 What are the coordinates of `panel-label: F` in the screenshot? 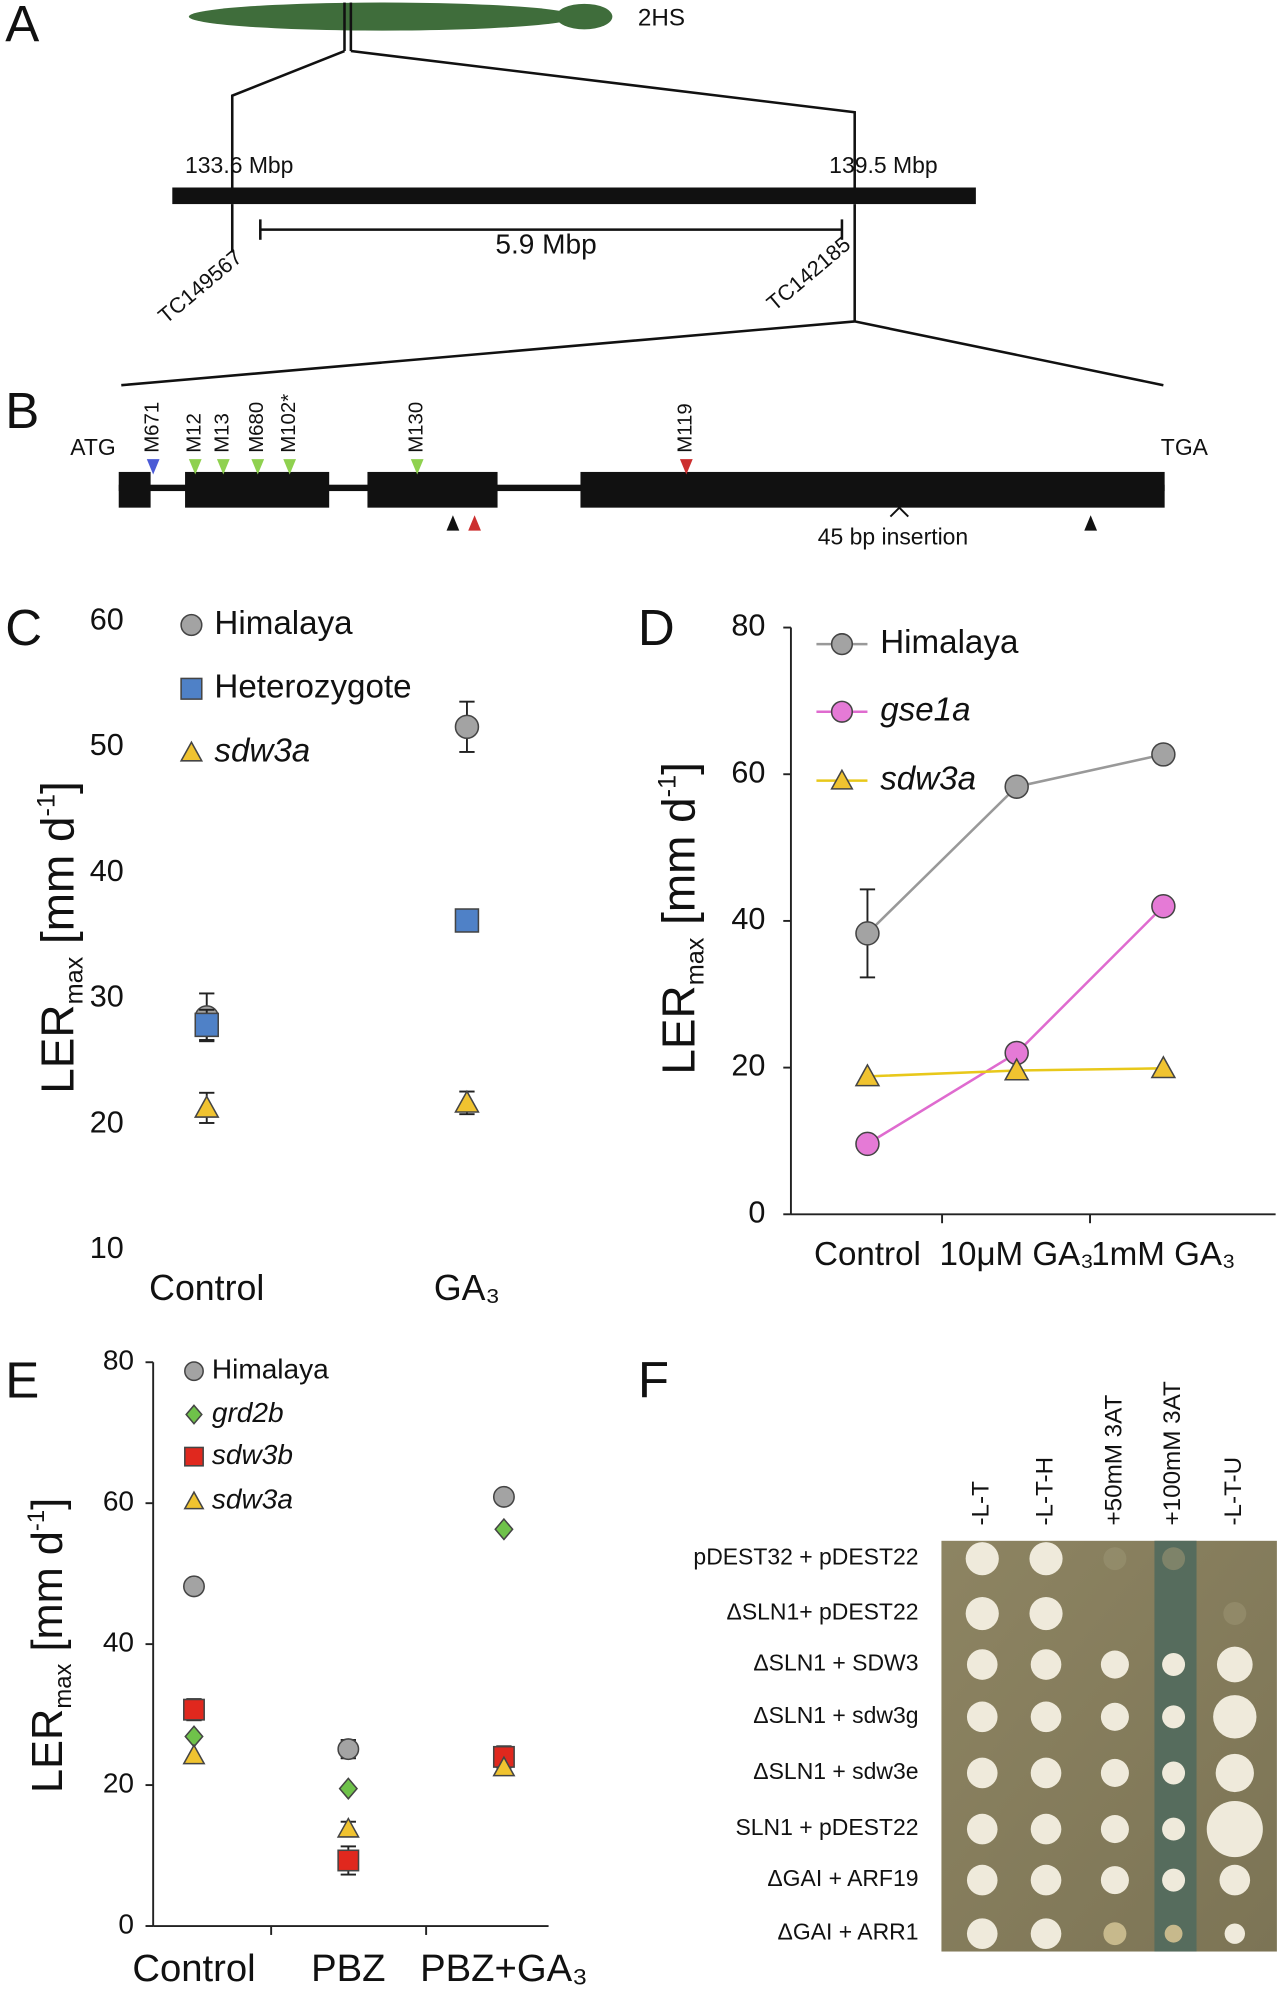 It's located at (653, 1379).